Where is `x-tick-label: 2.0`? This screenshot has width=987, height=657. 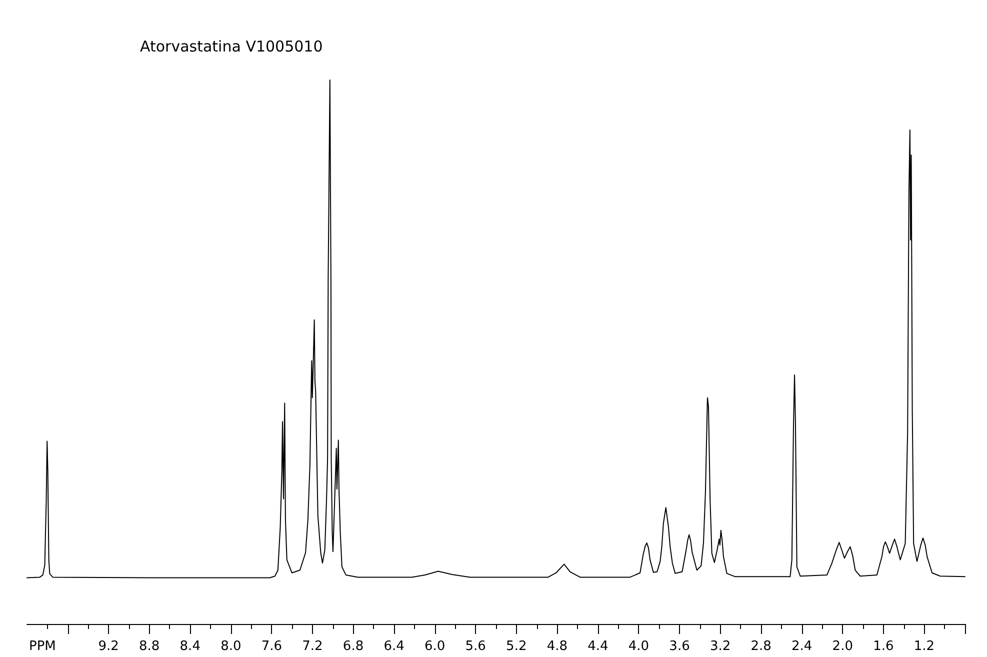
x-tick-label: 2.0 is located at coordinates (842, 646).